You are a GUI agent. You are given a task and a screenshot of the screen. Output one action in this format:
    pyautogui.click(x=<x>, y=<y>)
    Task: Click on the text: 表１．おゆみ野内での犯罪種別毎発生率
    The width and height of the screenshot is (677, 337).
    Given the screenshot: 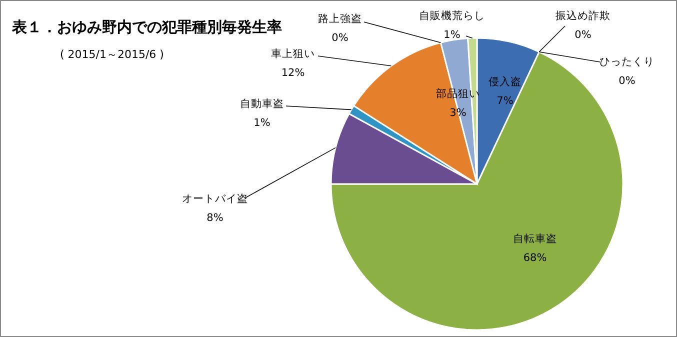 What is the action you would take?
    pyautogui.click(x=146, y=27)
    